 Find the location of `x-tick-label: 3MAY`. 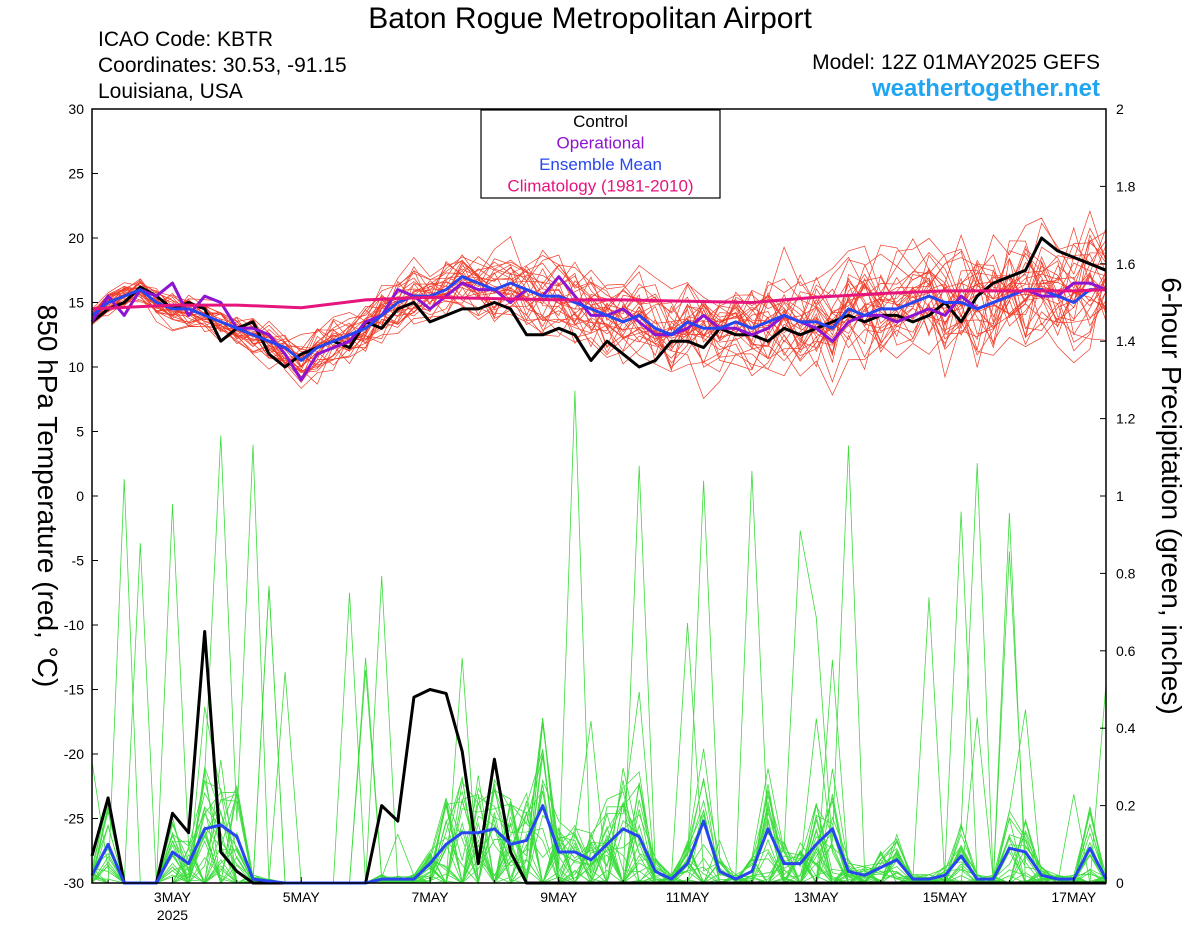

x-tick-label: 3MAY is located at coordinates (173, 897).